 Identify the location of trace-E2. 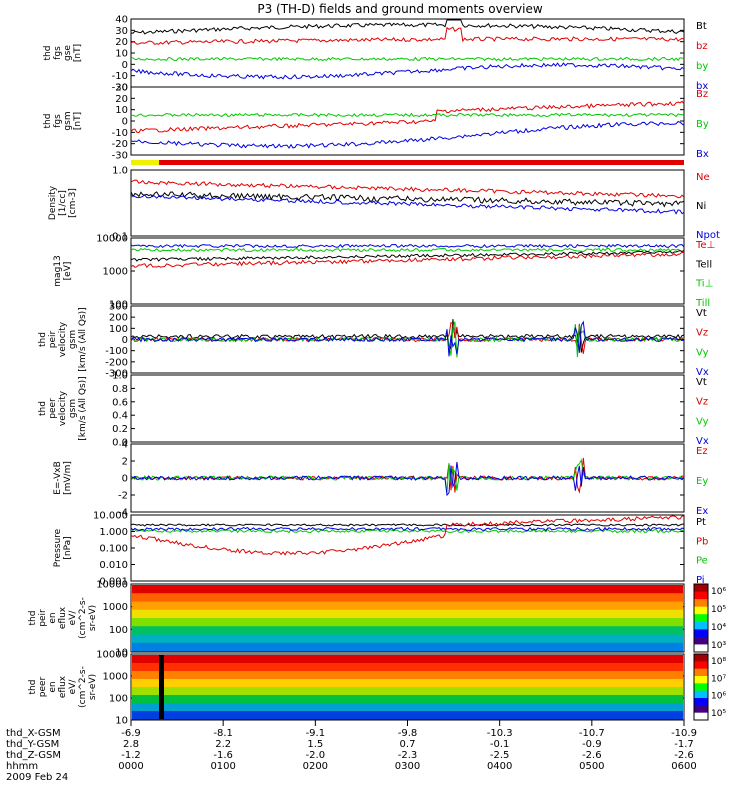
(407, 479).